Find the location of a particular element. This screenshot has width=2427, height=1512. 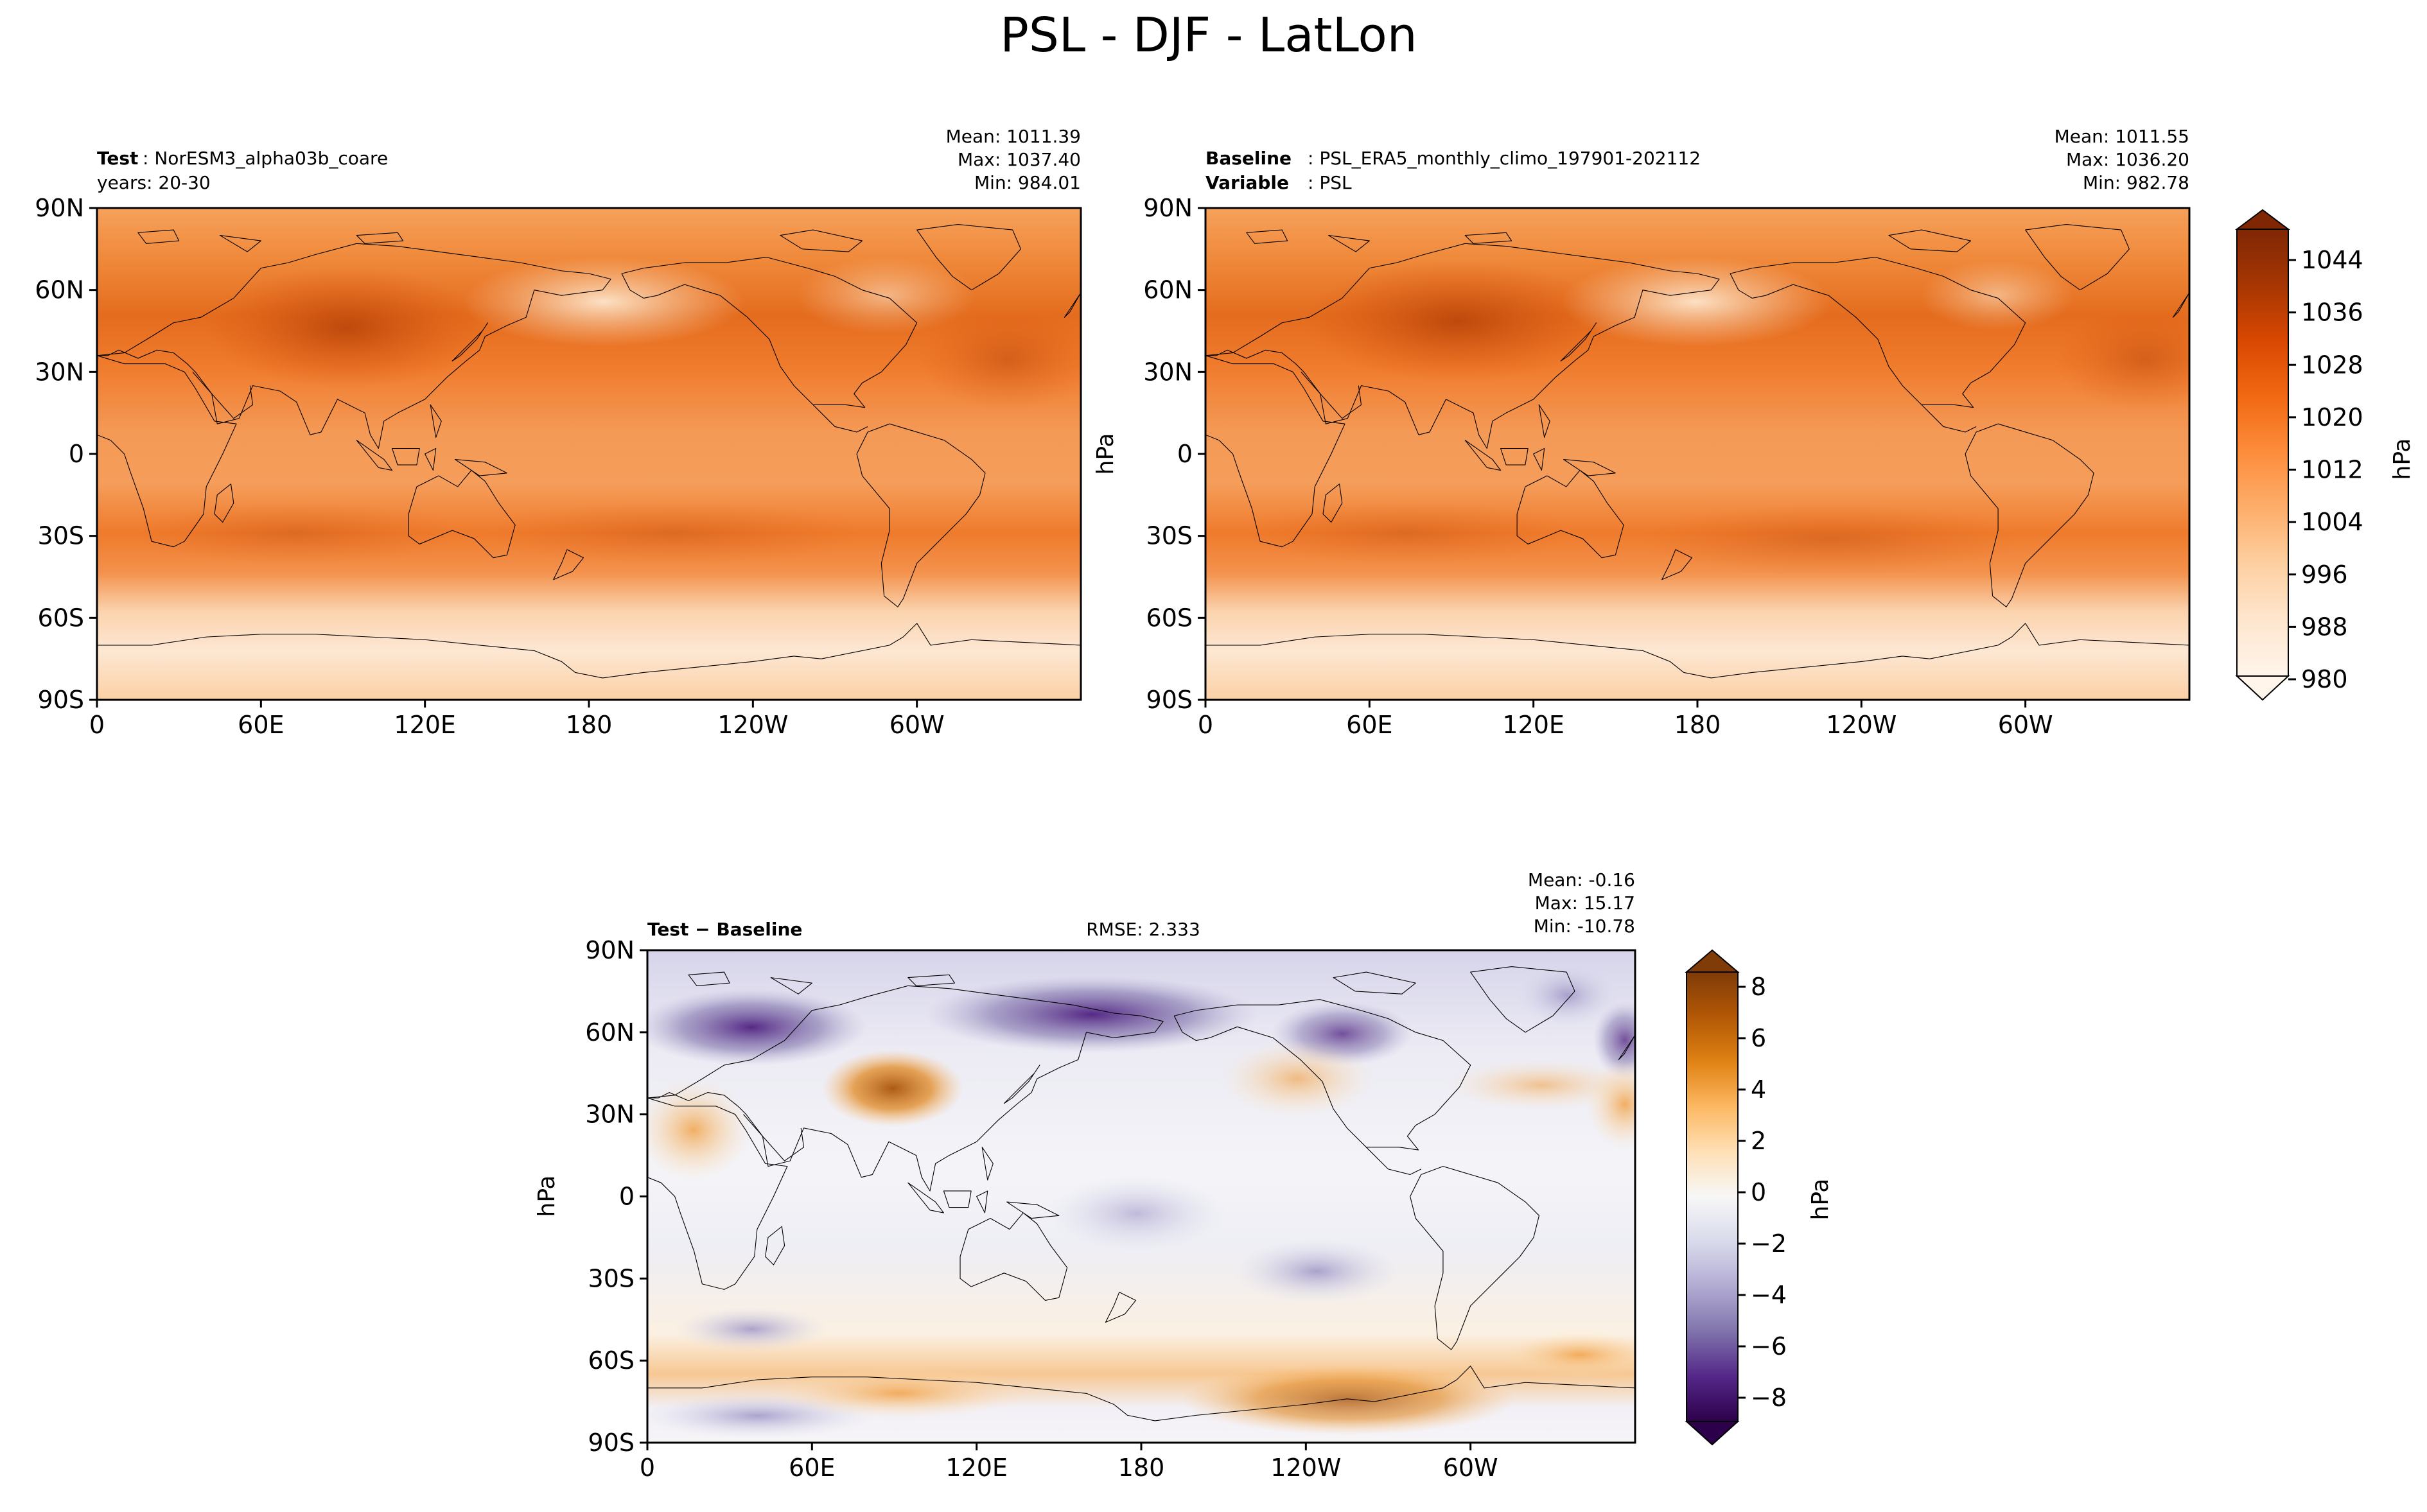

diff-colorbar-tick-label: 8 is located at coordinates (1758, 987).